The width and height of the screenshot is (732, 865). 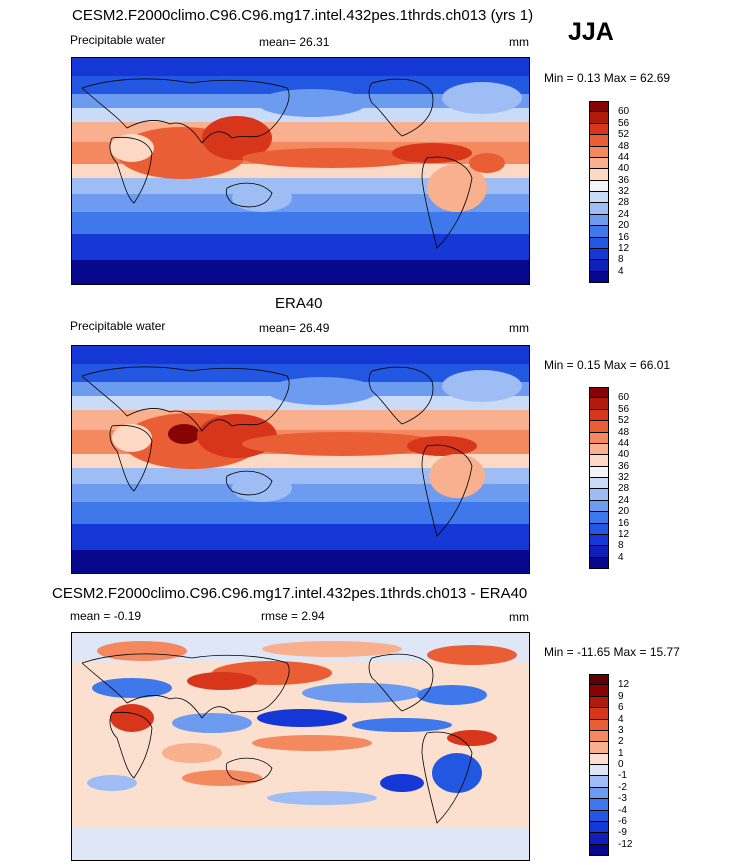 I want to click on colorbar-tick-label: 1, so click(x=621, y=753).